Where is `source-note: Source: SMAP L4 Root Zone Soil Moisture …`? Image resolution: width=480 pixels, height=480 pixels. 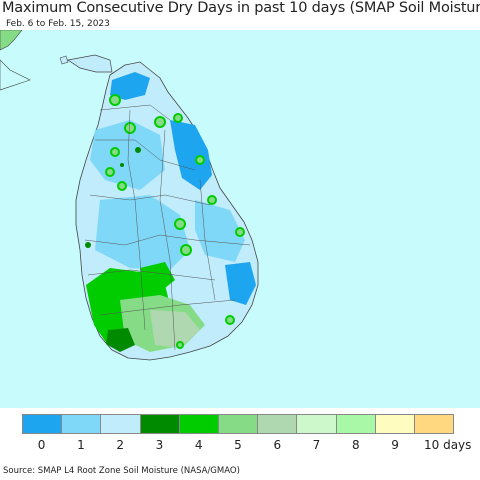 source-note: Source: SMAP L4 Root Zone Soil Moisture … is located at coordinates (121, 471).